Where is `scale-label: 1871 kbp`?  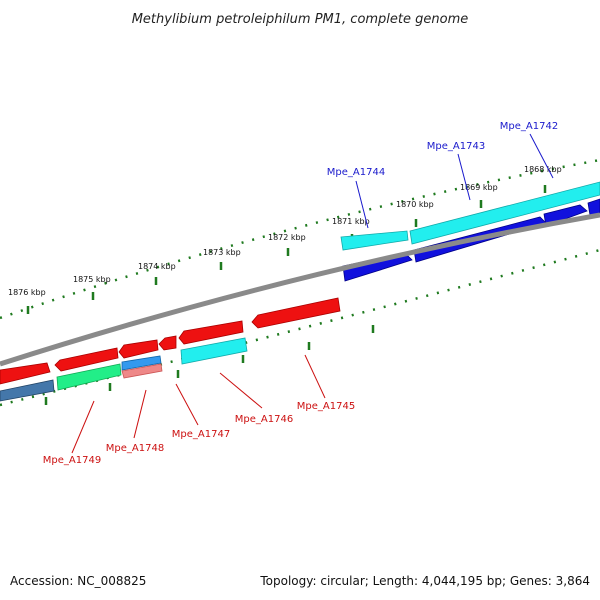
scale-label: 1871 kbp is located at coordinates (351, 221).